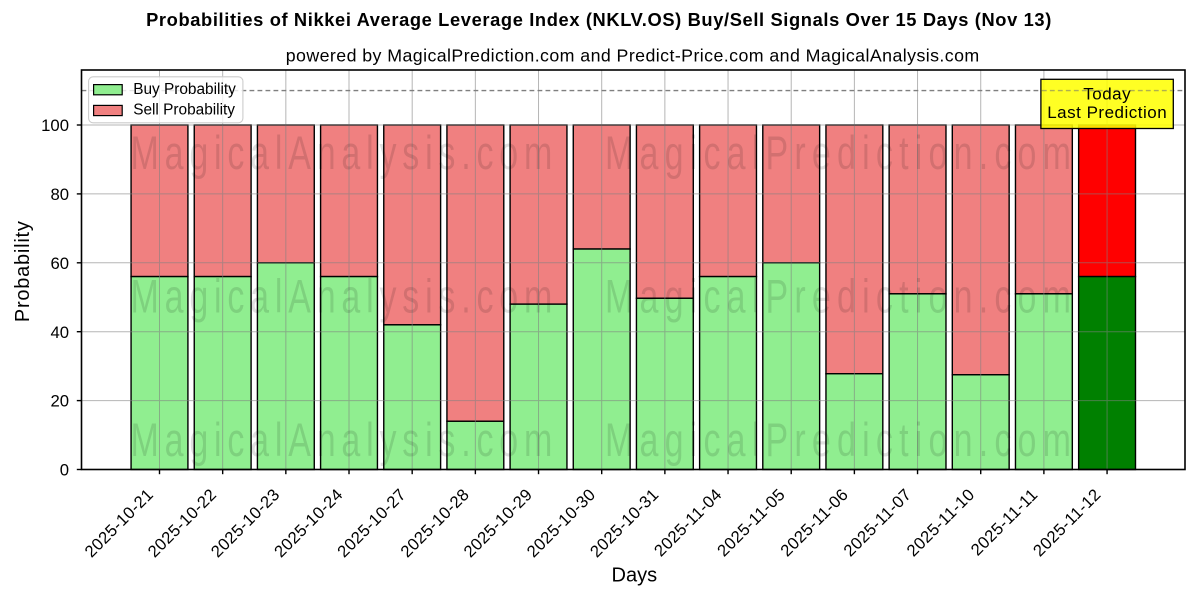 The image size is (1200, 600). What do you see at coordinates (1107, 94) in the screenshot?
I see `svg-text: Today` at bounding box center [1107, 94].